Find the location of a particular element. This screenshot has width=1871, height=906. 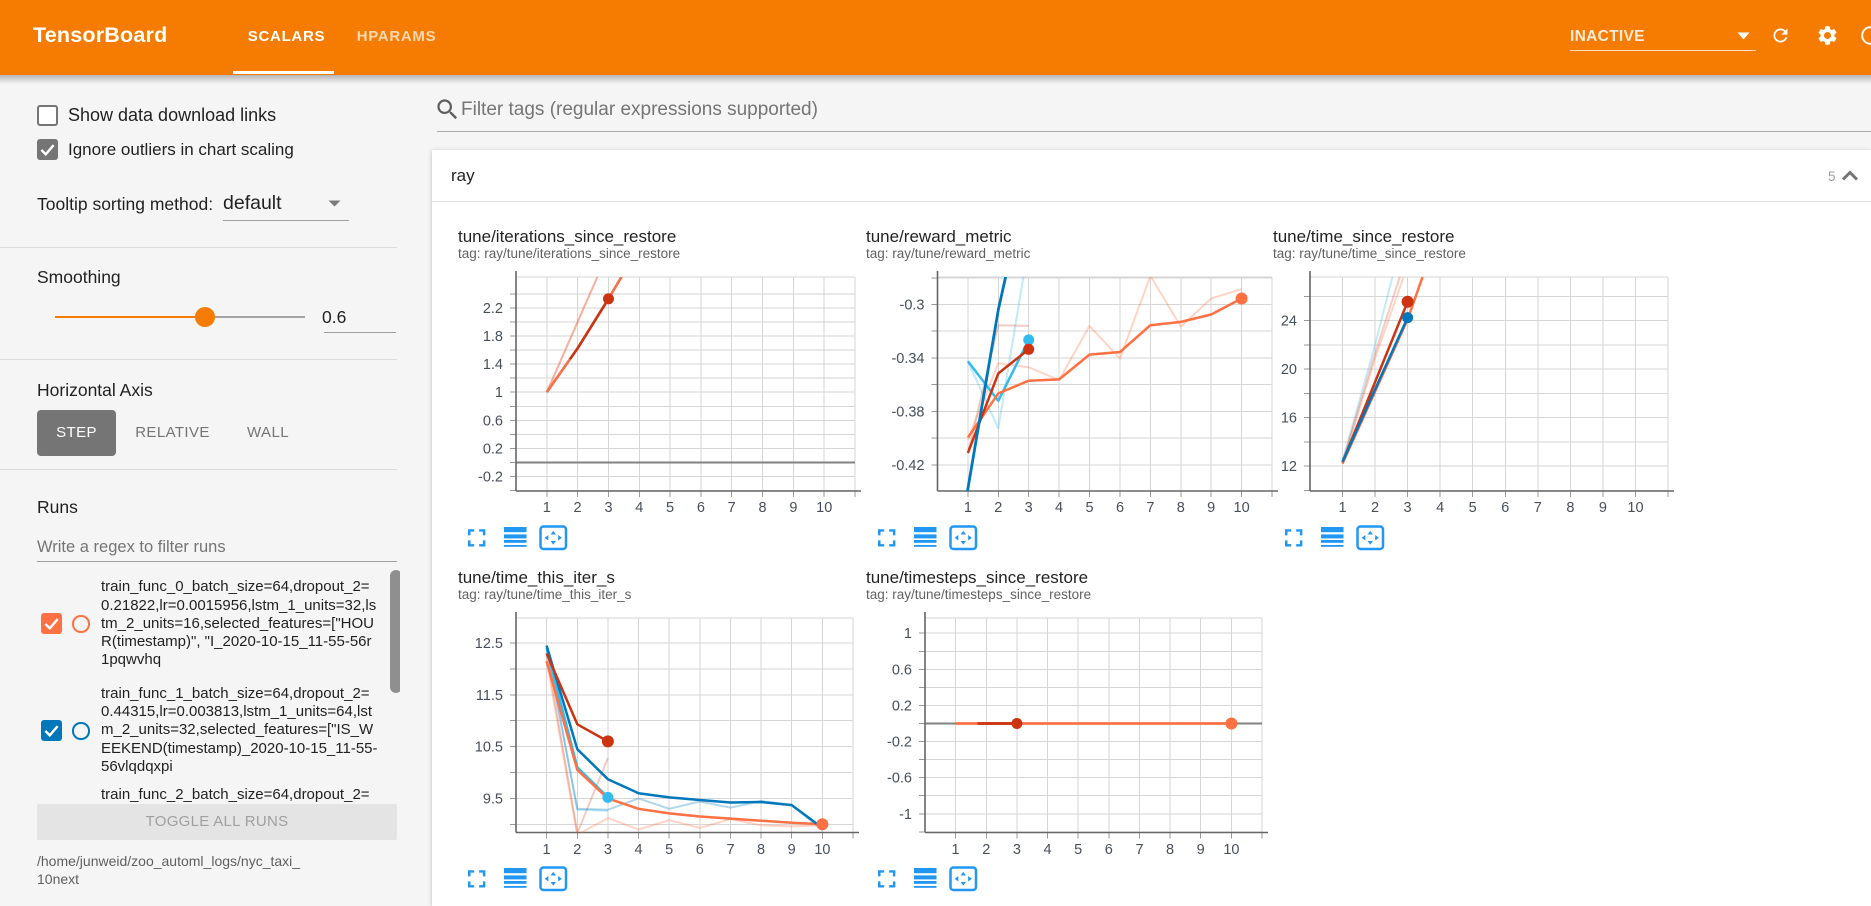

svg-text: 1.8 is located at coordinates (493, 337).